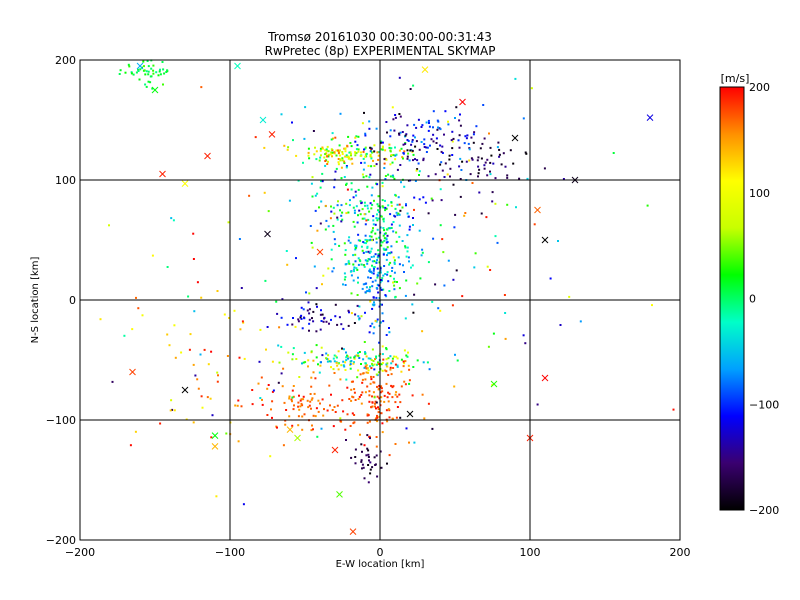  I want to click on y-tick-label: −100, so click(61, 420).